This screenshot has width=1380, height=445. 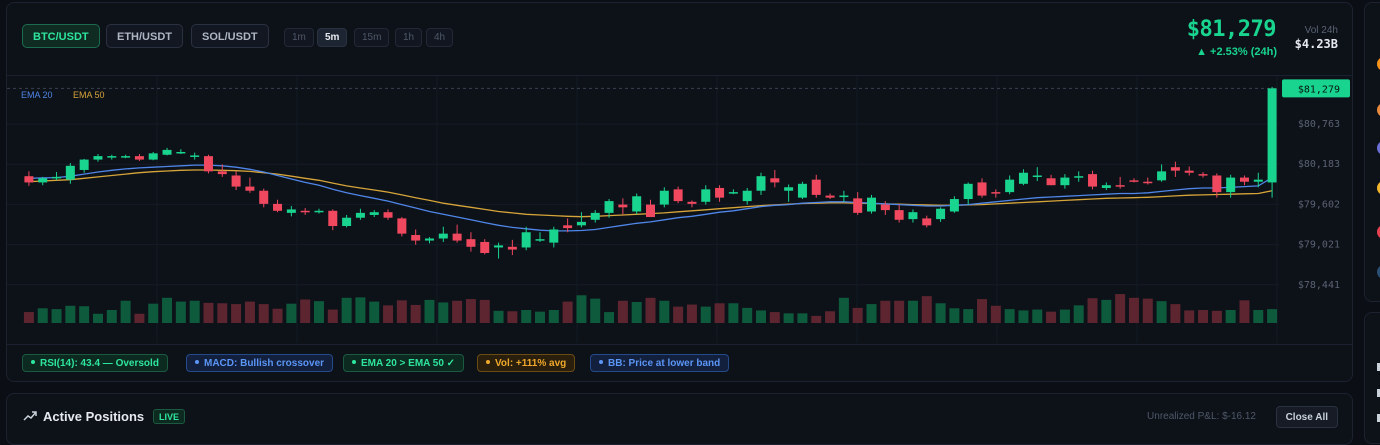 I want to click on timeframe-5m: 5m, so click(x=332, y=37).